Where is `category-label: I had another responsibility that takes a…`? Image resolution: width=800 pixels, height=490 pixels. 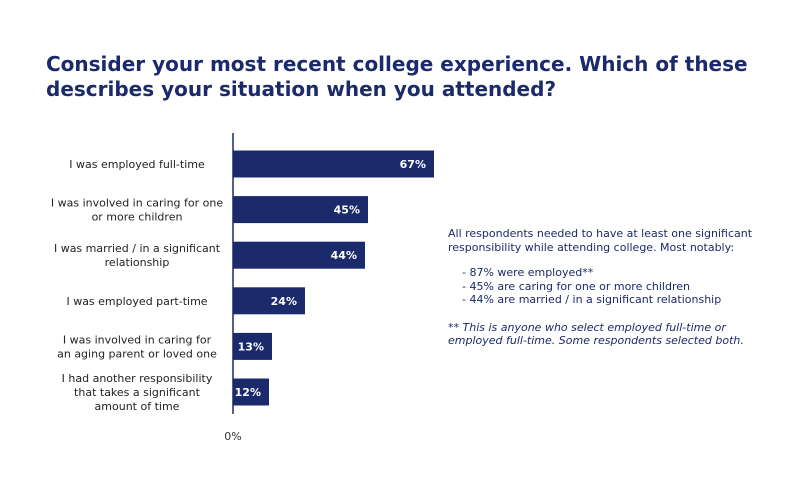
category-label: I had another responsibility that takes a… is located at coordinates (137, 392).